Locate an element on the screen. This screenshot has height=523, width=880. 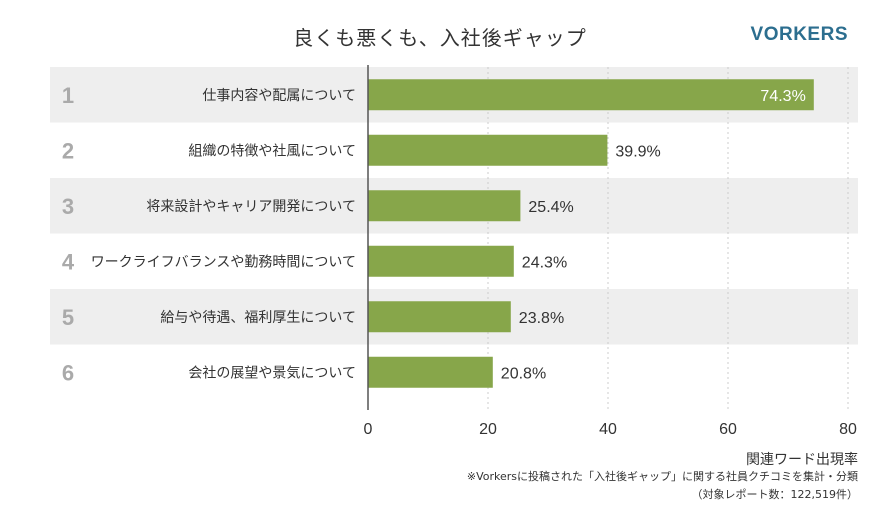
value-label: 20.8% is located at coordinates (523, 373).